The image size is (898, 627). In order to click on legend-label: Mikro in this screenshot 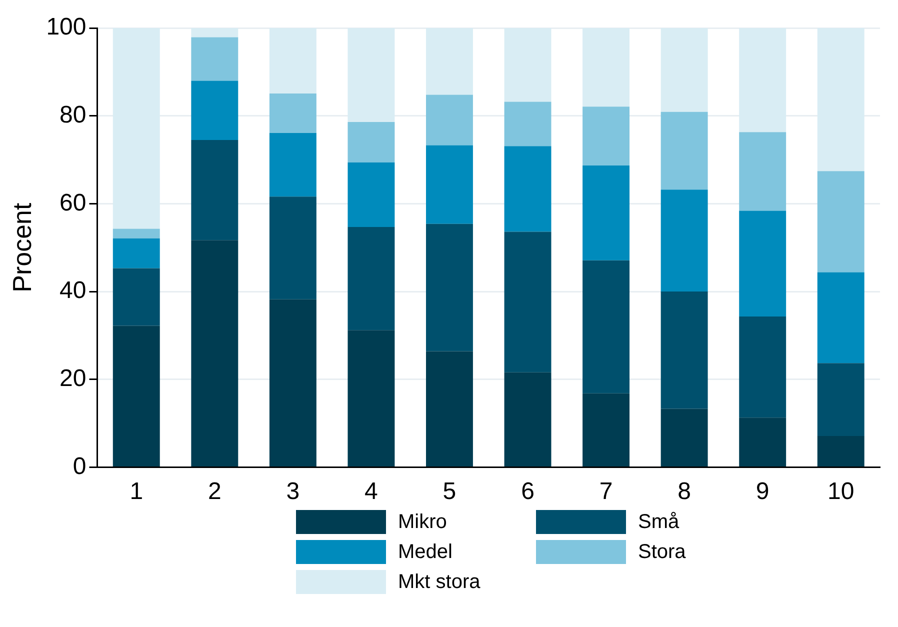, I will do `click(422, 522)`.